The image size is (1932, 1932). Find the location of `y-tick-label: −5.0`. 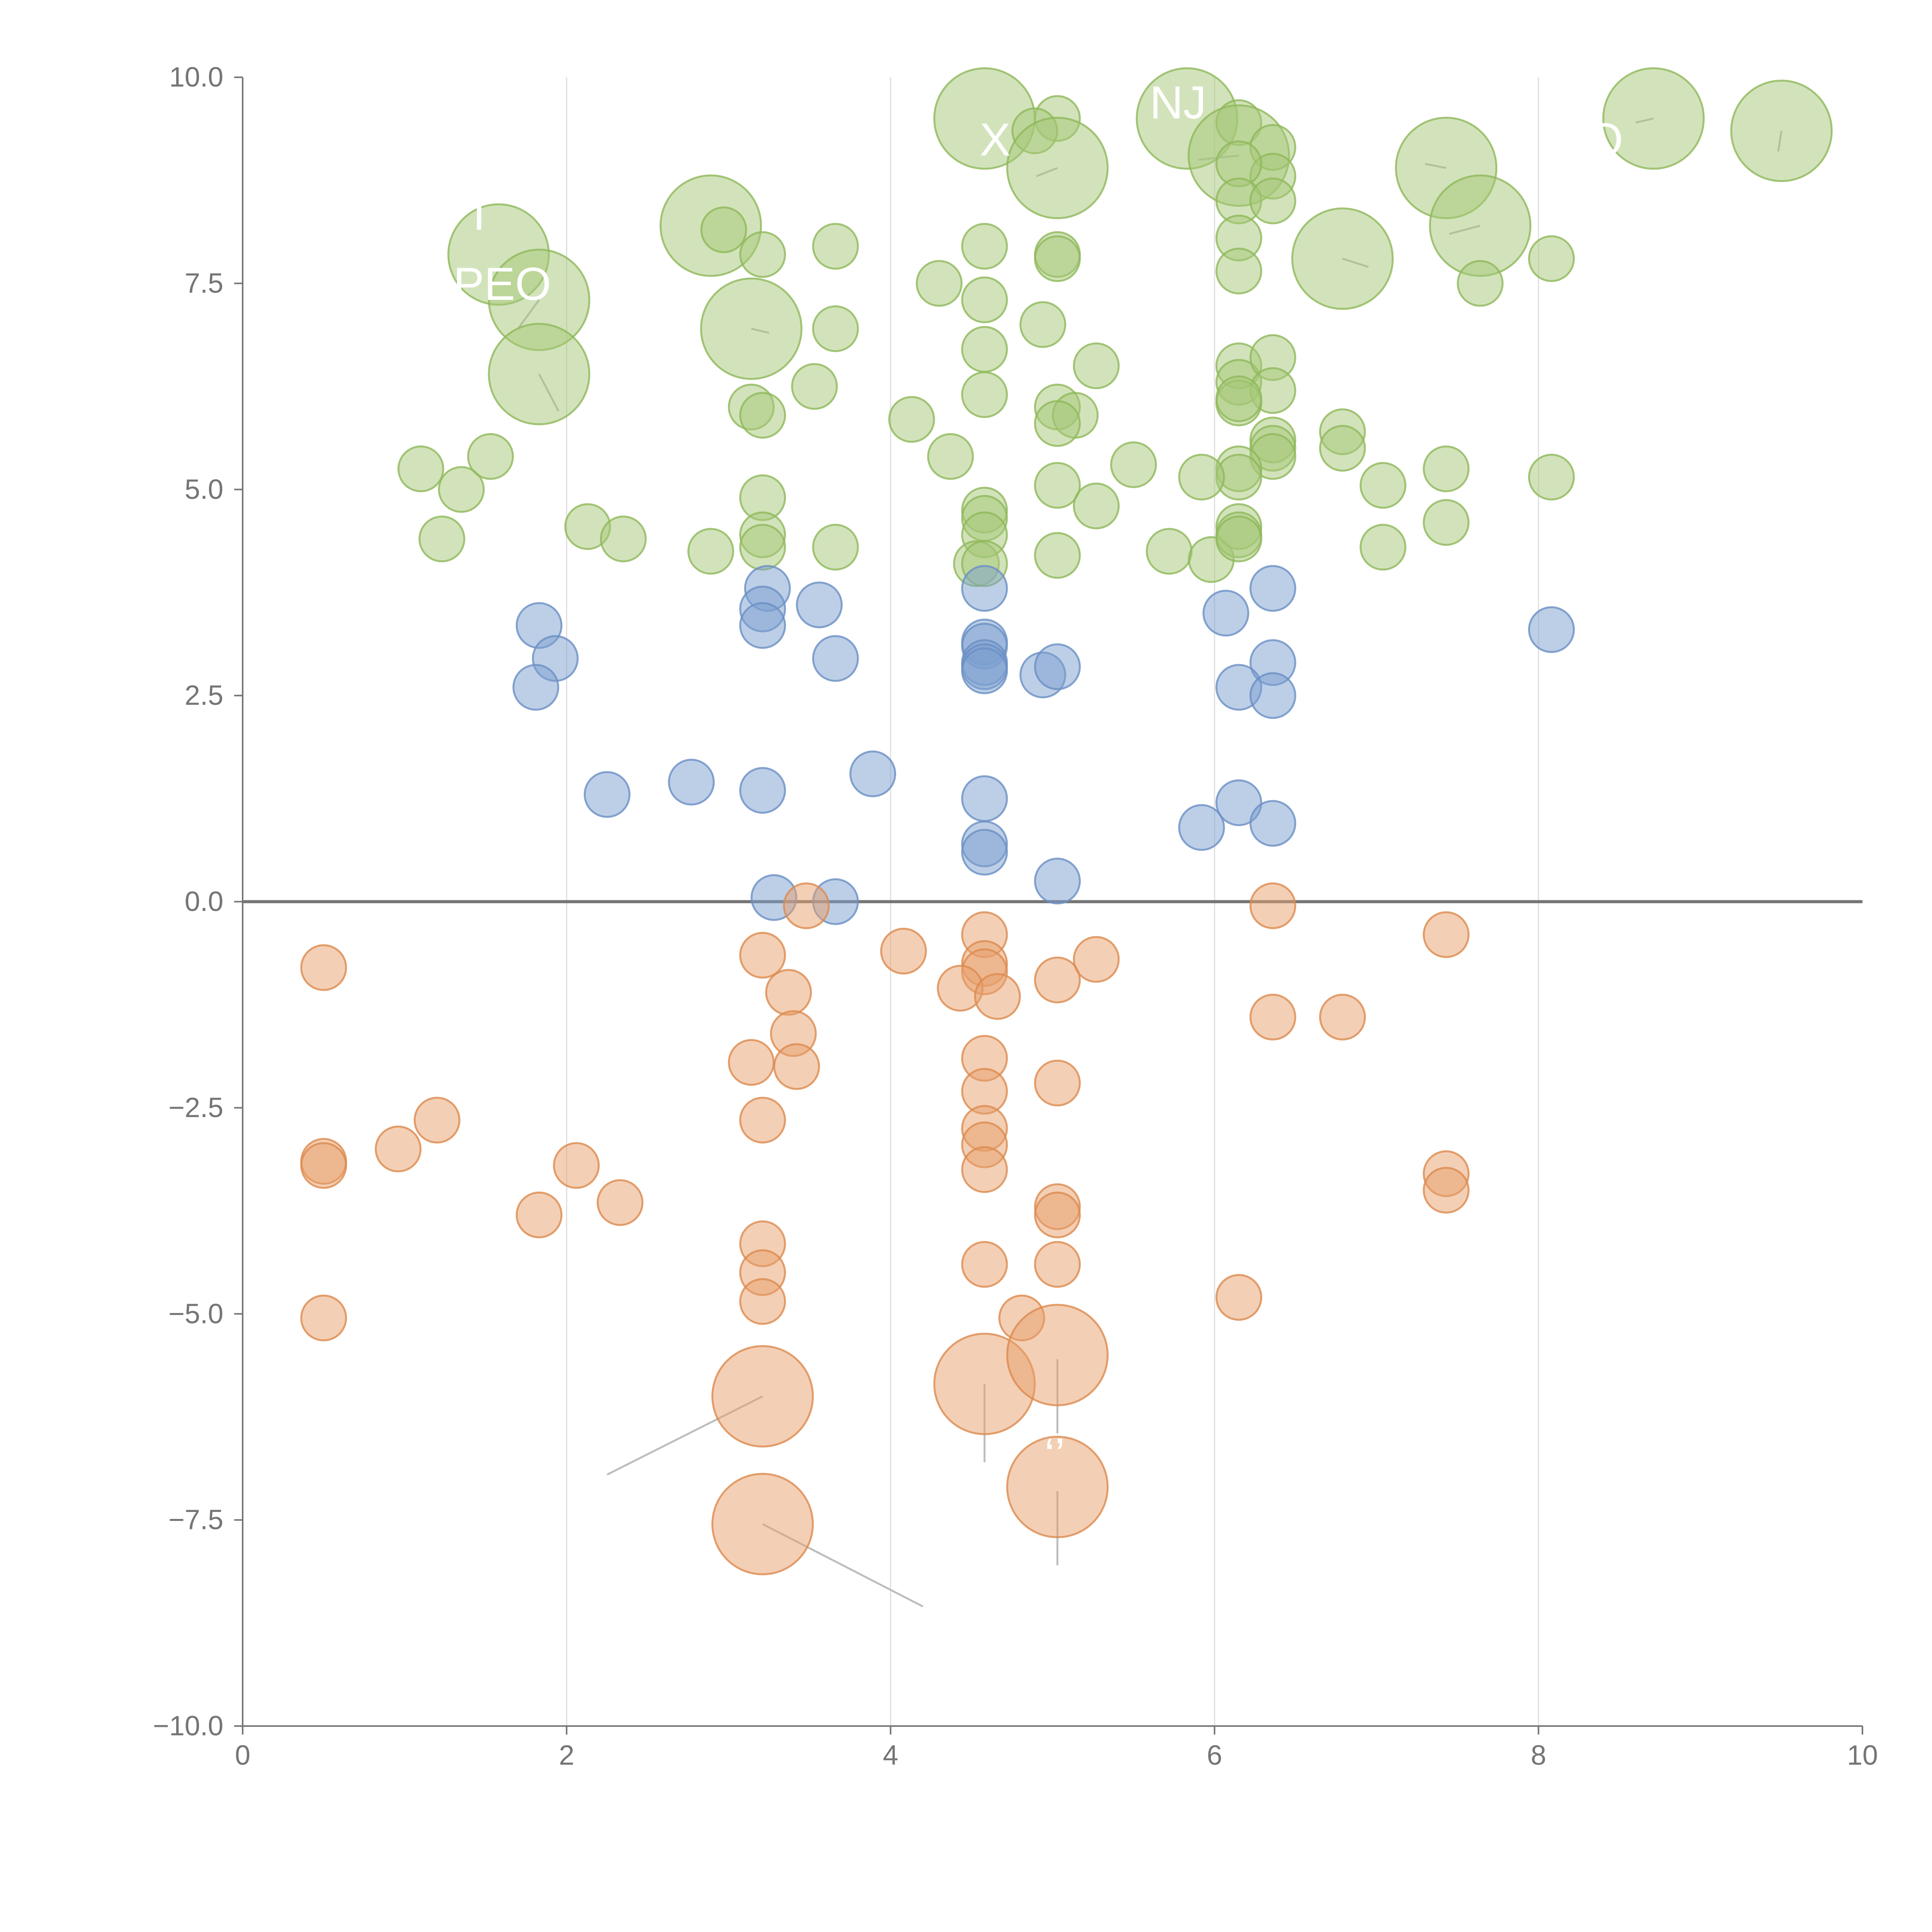

y-tick-label: −5.0 is located at coordinates (196, 1313).